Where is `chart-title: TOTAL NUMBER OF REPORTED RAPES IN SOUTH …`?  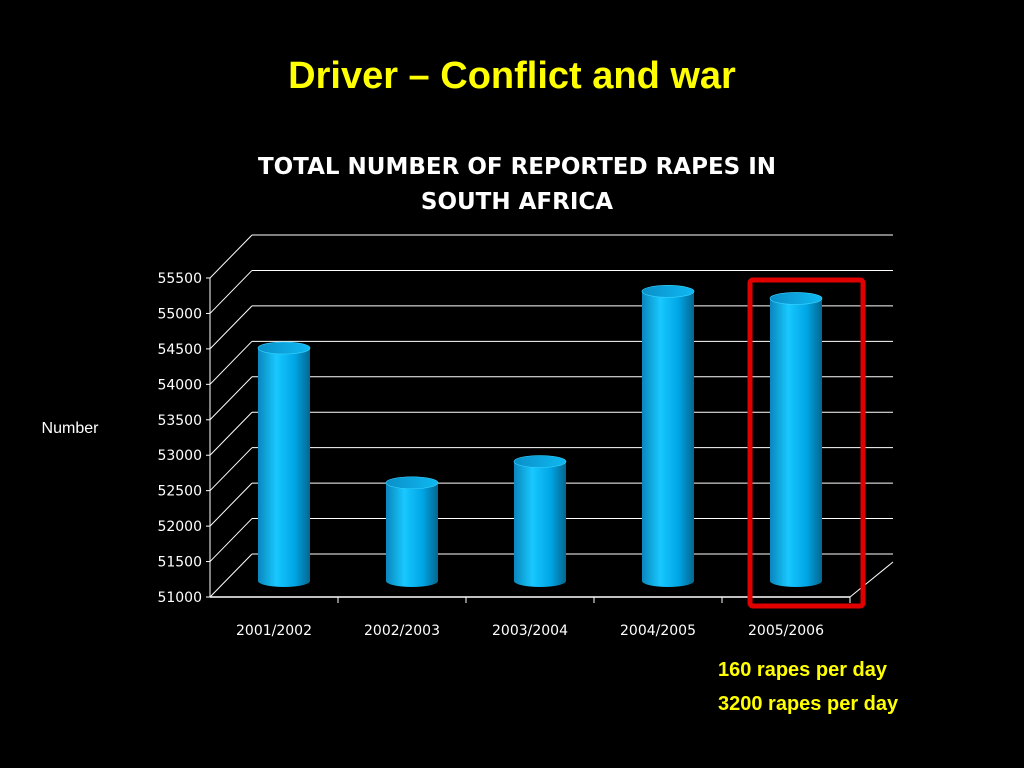 chart-title: TOTAL NUMBER OF REPORTED RAPES IN SOUTH … is located at coordinates (517, 184).